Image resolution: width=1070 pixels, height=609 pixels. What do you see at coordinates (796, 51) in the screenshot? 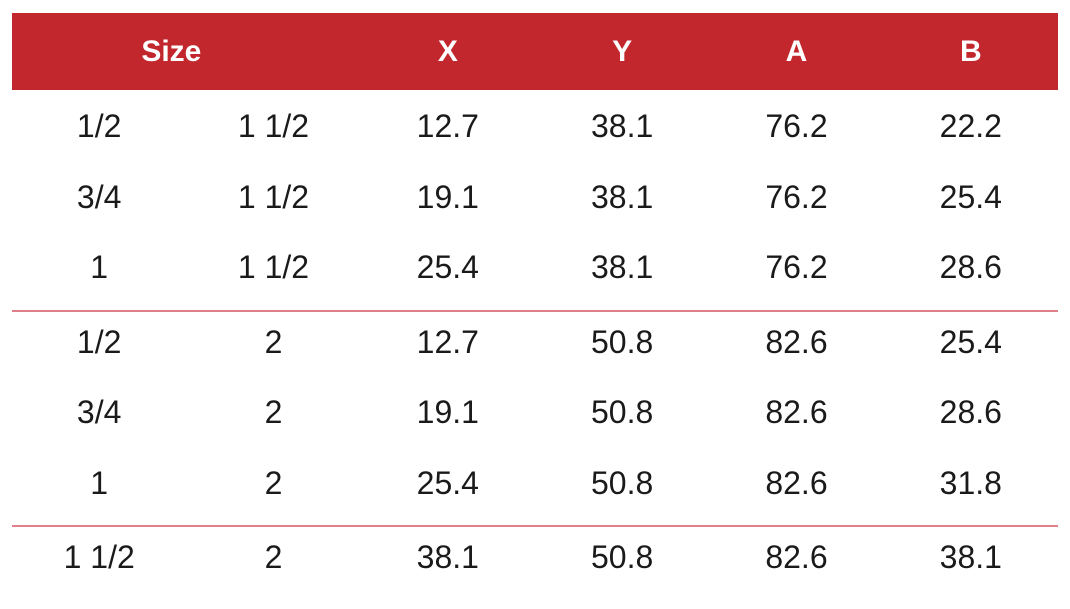
I see `header-cell: A` at bounding box center [796, 51].